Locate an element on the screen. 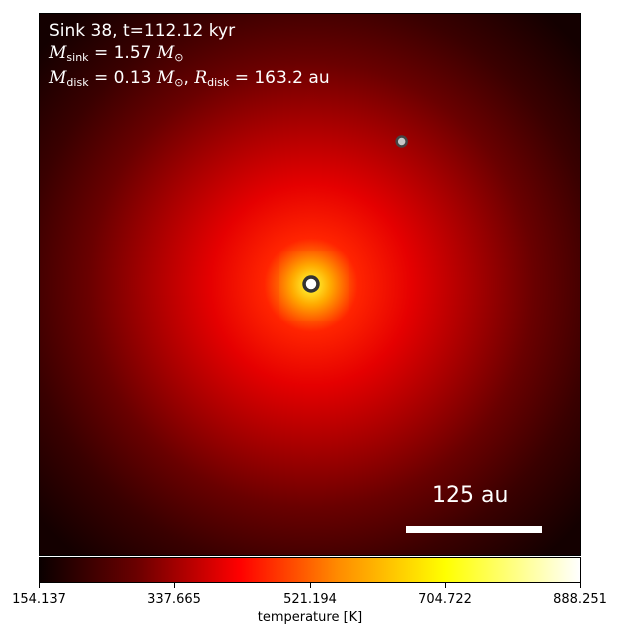 The height and width of the screenshot is (636, 619). sink-title: Sink 38, t=112.12 kyr is located at coordinates (142, 31).